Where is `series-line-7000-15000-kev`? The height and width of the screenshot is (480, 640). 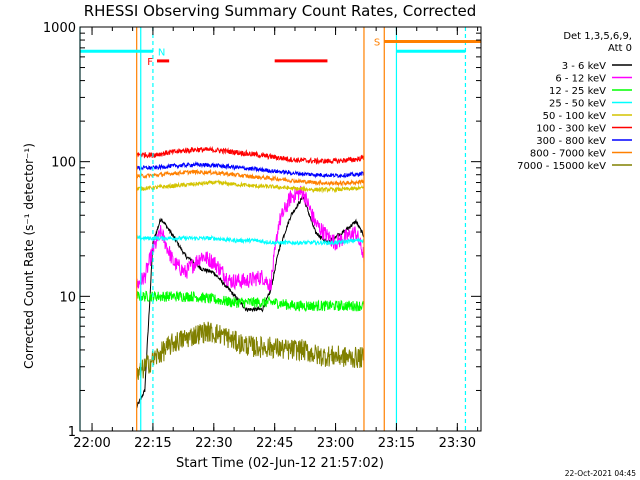 series-line-7000-15000-kev is located at coordinates (250, 350).